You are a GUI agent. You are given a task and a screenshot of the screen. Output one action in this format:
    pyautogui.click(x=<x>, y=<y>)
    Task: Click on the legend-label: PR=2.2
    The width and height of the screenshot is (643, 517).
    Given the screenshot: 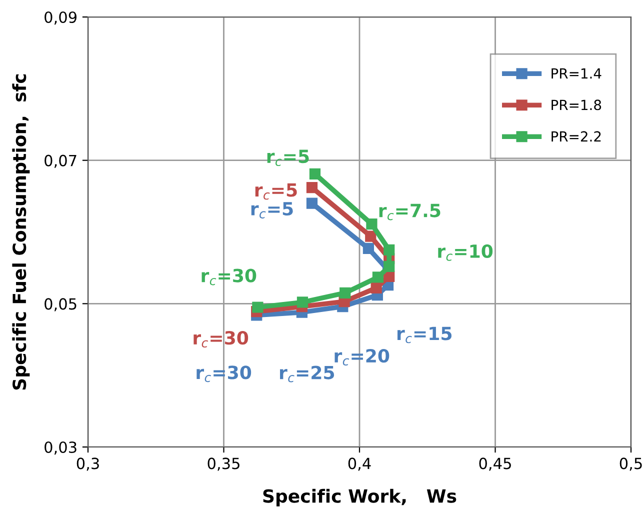 What is the action you would take?
    pyautogui.click(x=576, y=136)
    